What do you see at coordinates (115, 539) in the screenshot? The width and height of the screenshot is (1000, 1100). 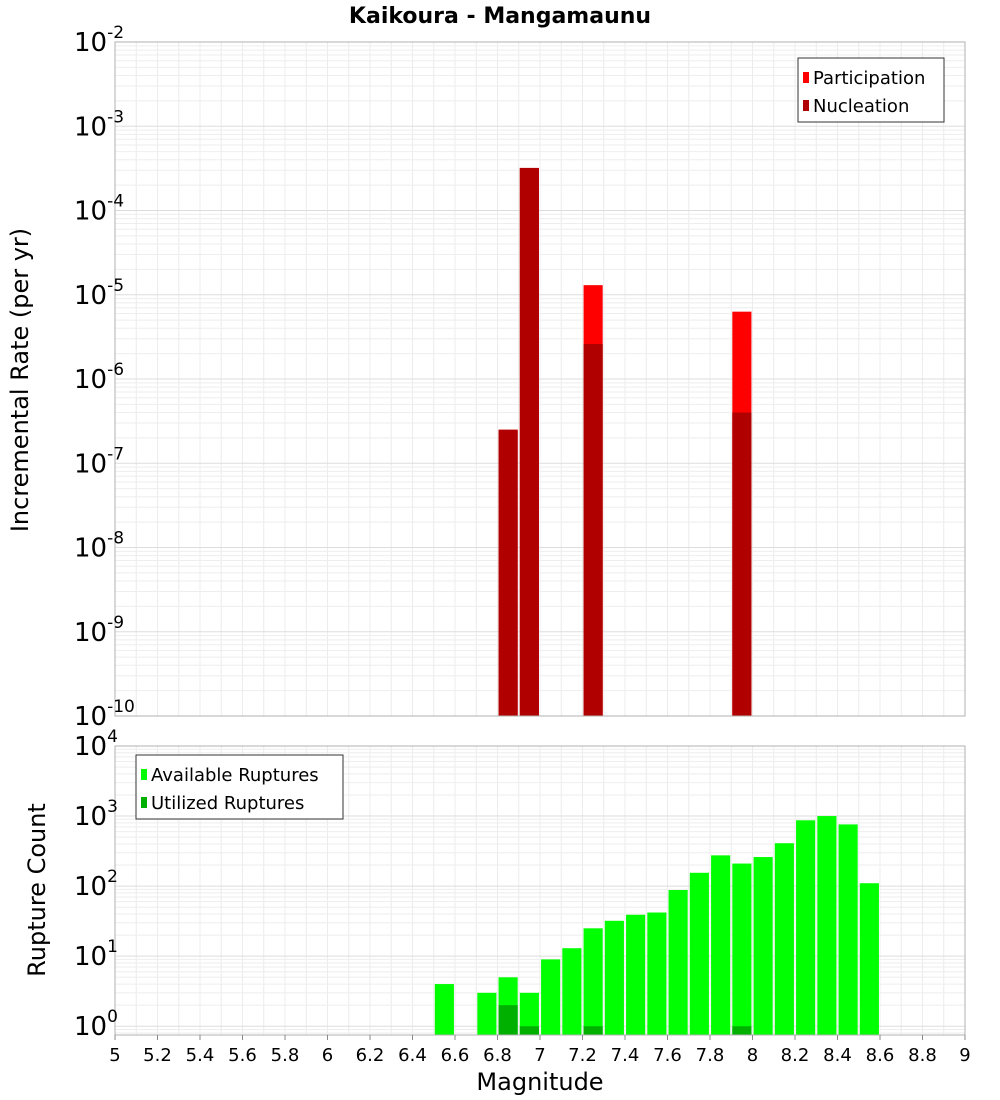 I see `y-tick-exponent: -8` at bounding box center [115, 539].